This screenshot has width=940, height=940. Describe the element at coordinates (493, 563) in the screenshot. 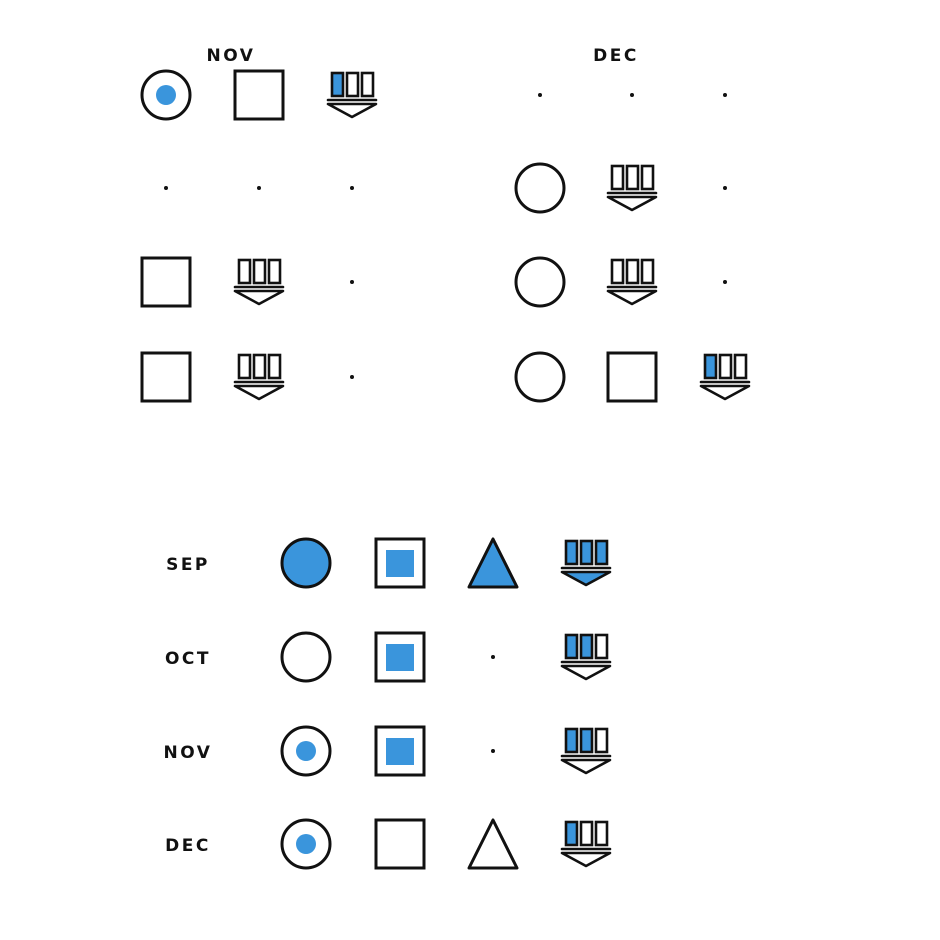

I see `filled-triangle-icon` at that location.